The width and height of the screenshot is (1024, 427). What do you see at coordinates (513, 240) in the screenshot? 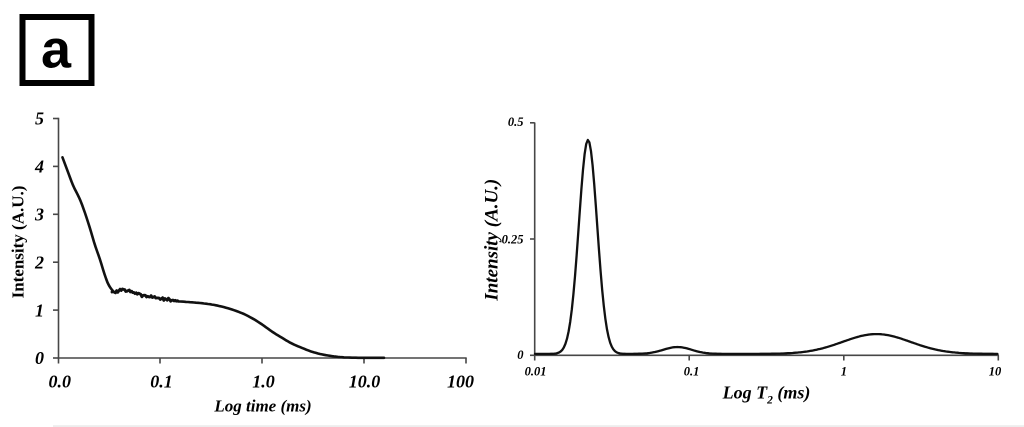
I see `svg-text: 0.25` at bounding box center [513, 240].